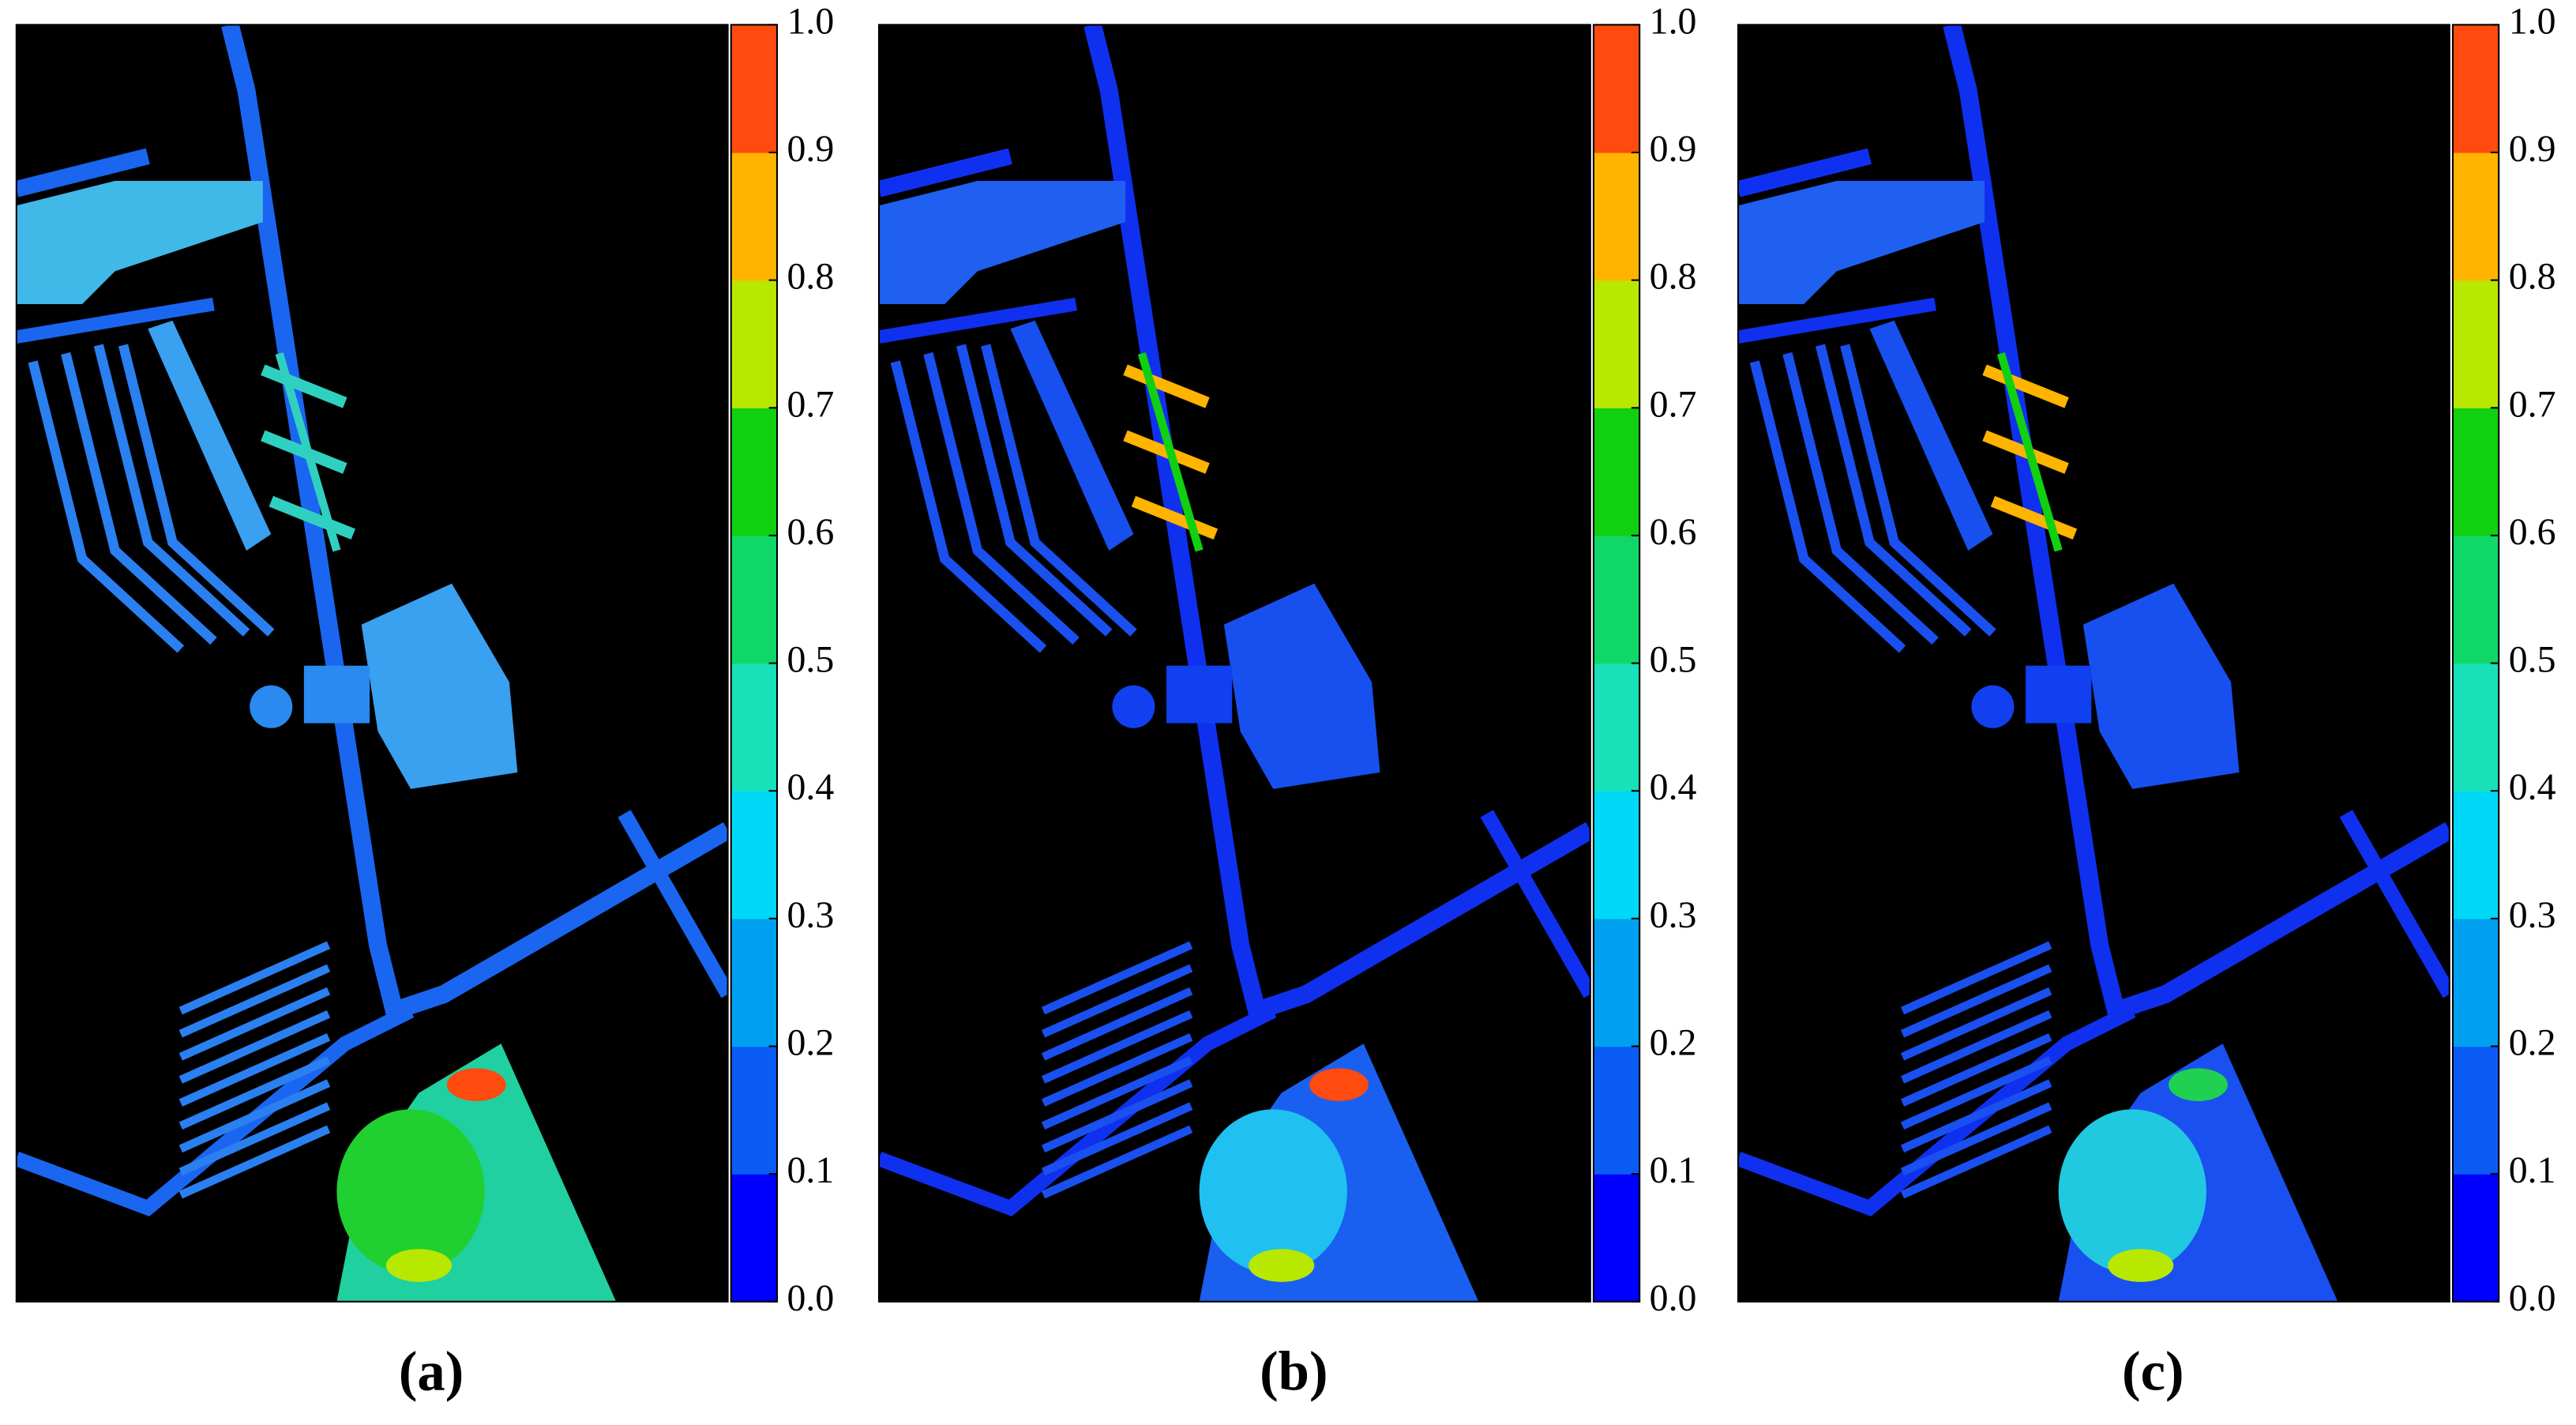 The image size is (2576, 1425). What do you see at coordinates (2153, 1372) in the screenshot?
I see `panel-caption: (c)` at bounding box center [2153, 1372].